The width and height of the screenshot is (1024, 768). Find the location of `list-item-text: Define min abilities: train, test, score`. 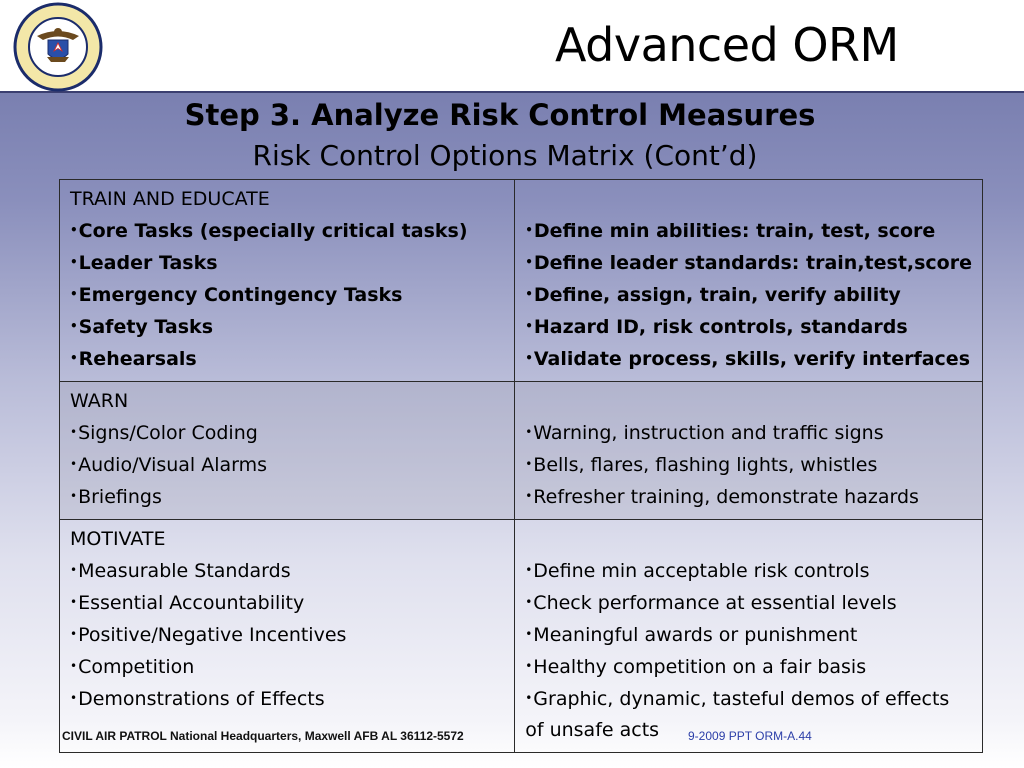

list-item-text: Define min abilities: train, test, score is located at coordinates (734, 231).